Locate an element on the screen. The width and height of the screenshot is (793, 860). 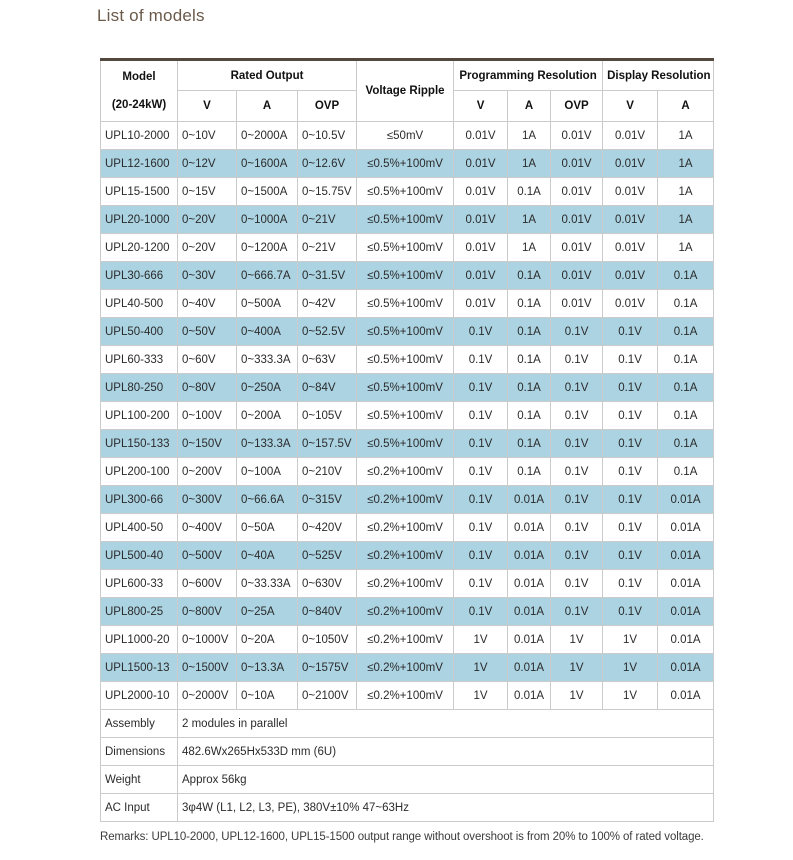
cell-rated-a: 0~1600A is located at coordinates (267, 163).